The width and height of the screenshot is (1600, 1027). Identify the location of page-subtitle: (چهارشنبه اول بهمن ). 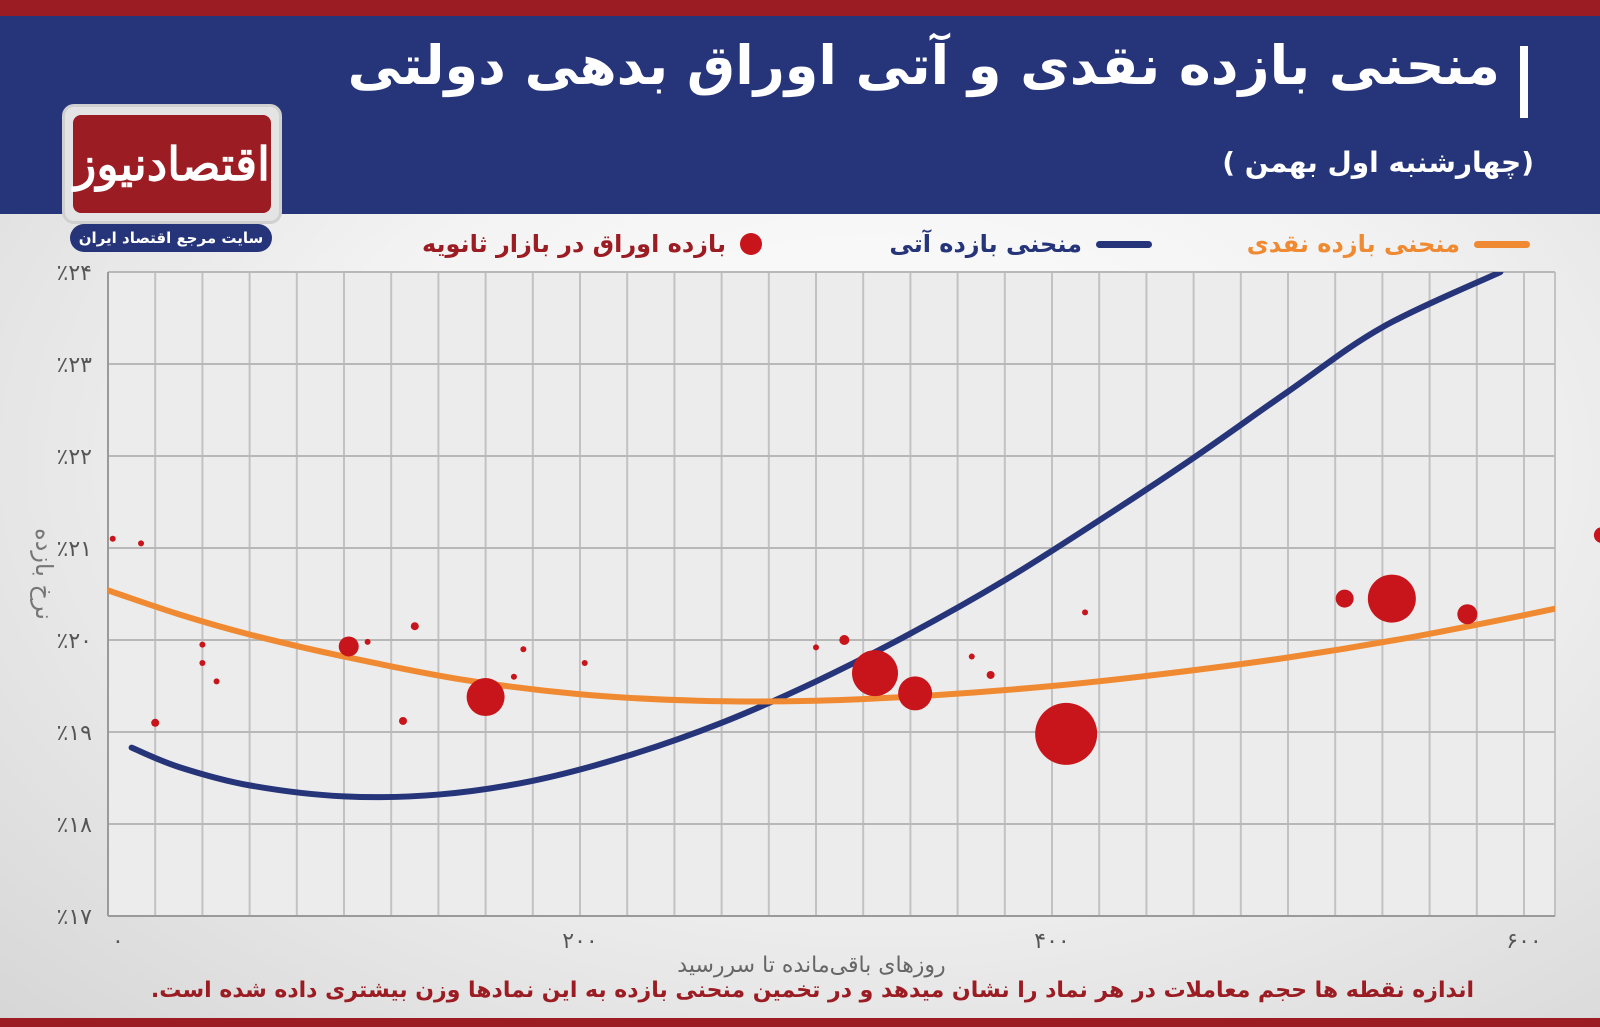
(1378, 162).